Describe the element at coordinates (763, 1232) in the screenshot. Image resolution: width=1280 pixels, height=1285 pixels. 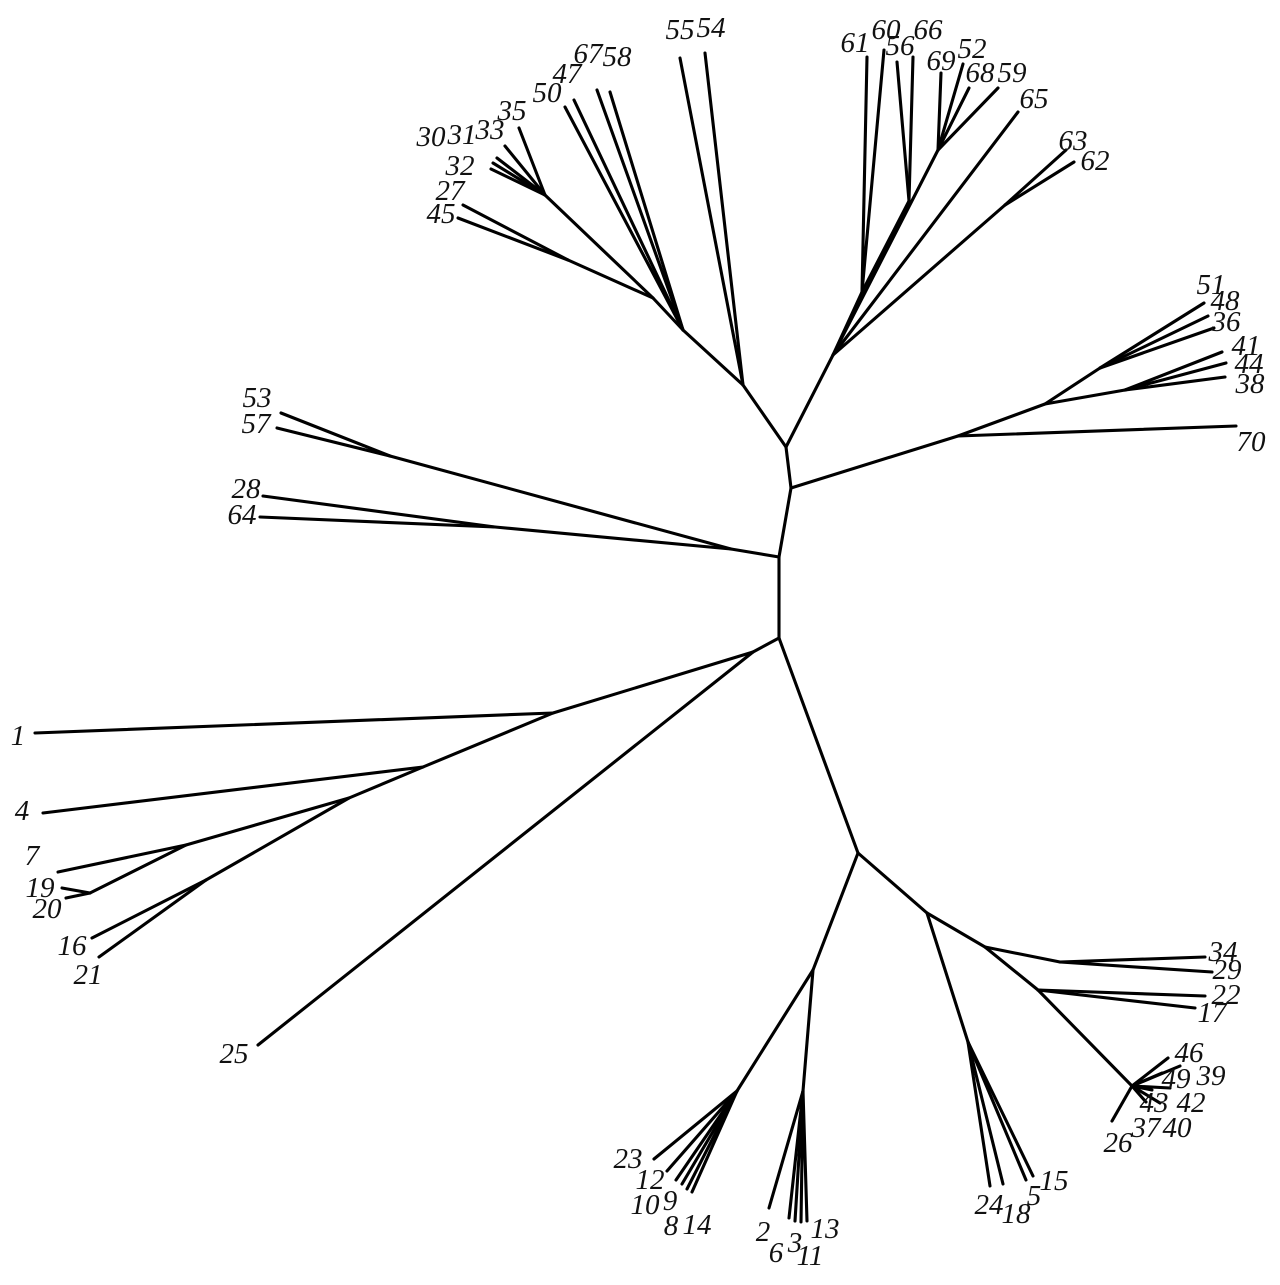
I see `leaf-label-2: 2` at that location.